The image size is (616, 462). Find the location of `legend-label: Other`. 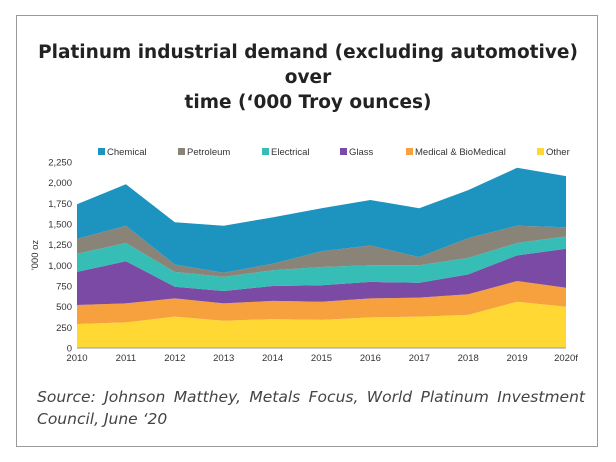

legend-label: Other is located at coordinates (558, 152).